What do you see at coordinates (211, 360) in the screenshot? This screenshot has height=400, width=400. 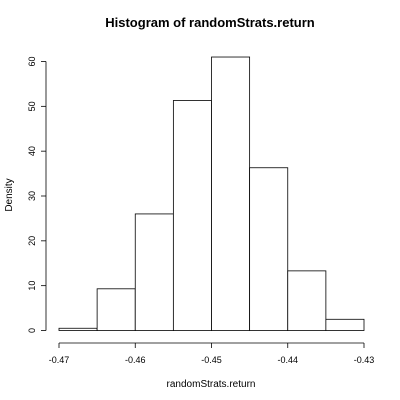 I see `x-tick-label: -0.45` at bounding box center [211, 360].